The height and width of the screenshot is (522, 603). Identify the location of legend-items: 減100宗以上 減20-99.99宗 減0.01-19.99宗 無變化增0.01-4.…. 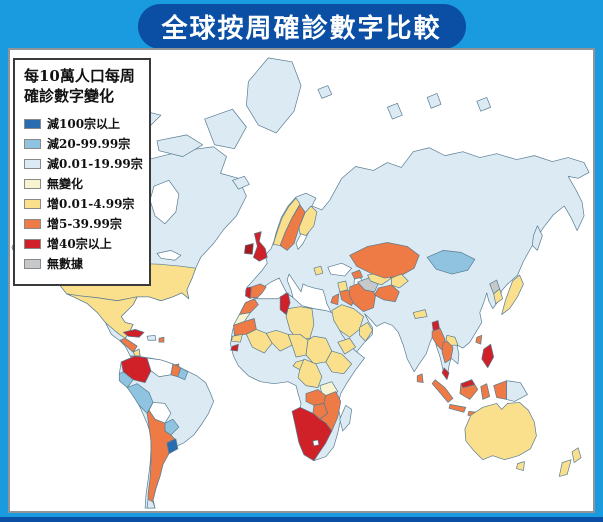
(83, 193).